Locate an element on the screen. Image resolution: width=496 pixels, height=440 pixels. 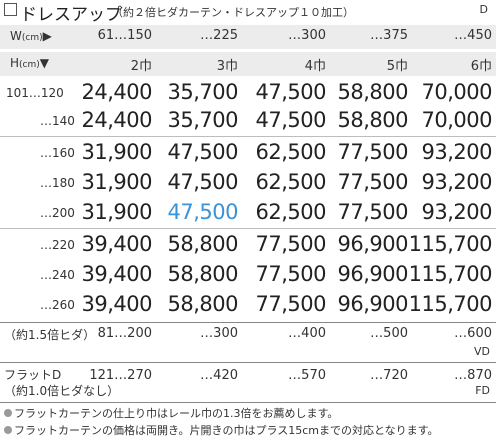
table-row: …260 39,400 58,800 77,500 96,900 115,700 is located at coordinates (248, 305).